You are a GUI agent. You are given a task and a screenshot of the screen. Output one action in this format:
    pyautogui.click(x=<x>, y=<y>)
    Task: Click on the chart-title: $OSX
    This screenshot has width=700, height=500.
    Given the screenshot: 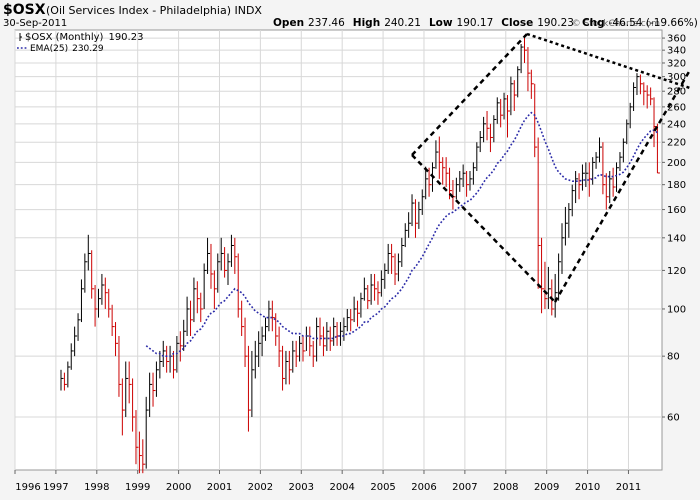 What is the action you would take?
    pyautogui.click(x=24, y=10)
    